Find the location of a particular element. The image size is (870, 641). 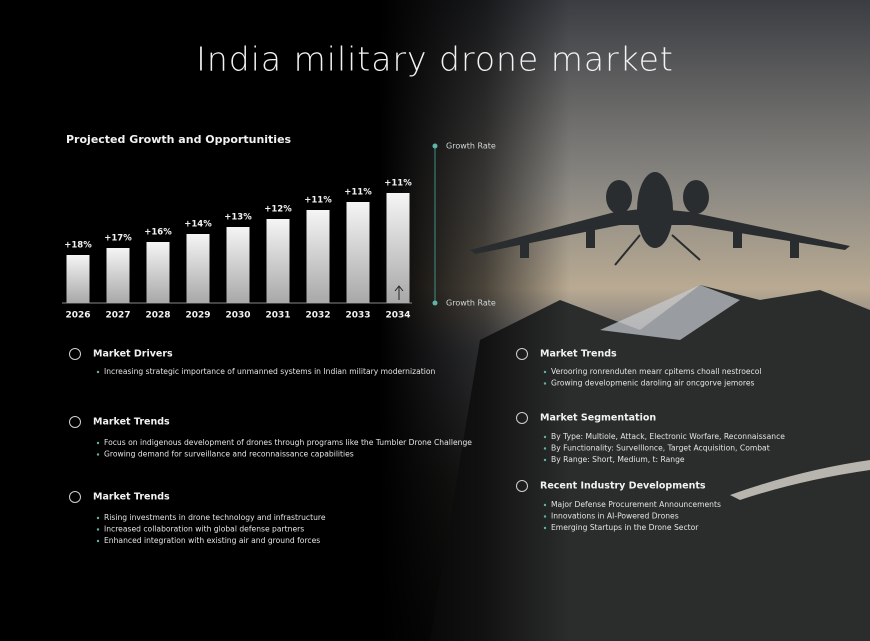

x-tick-label: 2030 is located at coordinates (237, 316).